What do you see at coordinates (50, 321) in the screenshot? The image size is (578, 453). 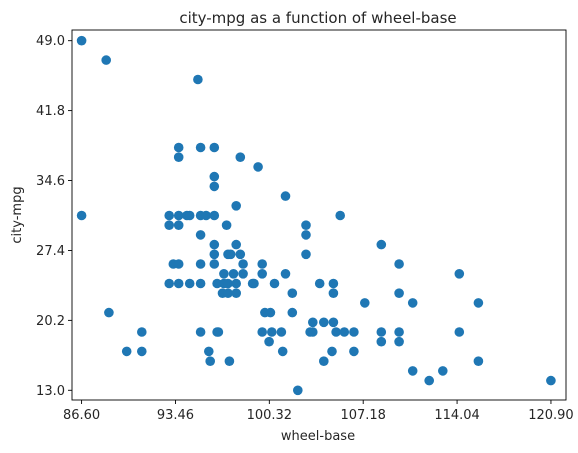 I see `y-tick-label: 20.2` at bounding box center [50, 321].